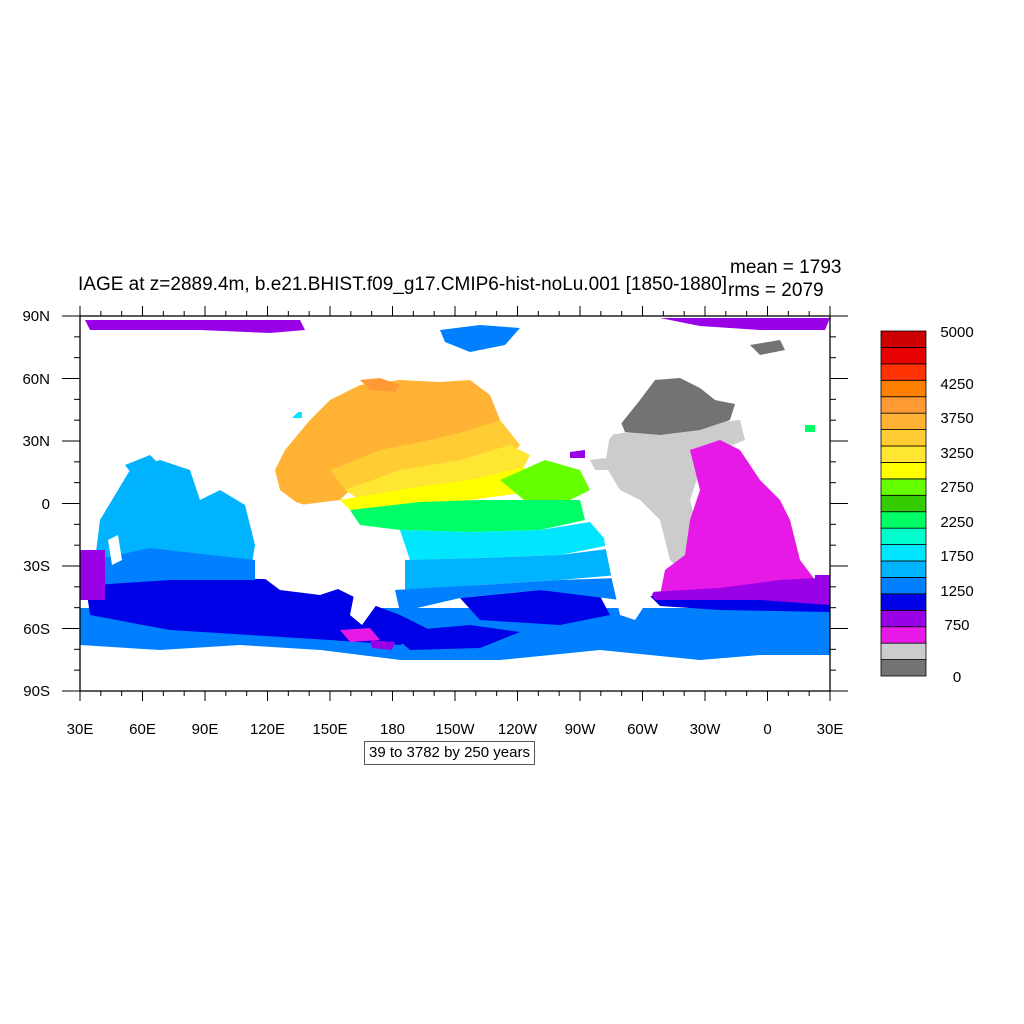 Image resolution: width=1024 pixels, height=1024 pixels. Describe the element at coordinates (115, 550) in the screenshot. I see `land-madagascar` at that location.